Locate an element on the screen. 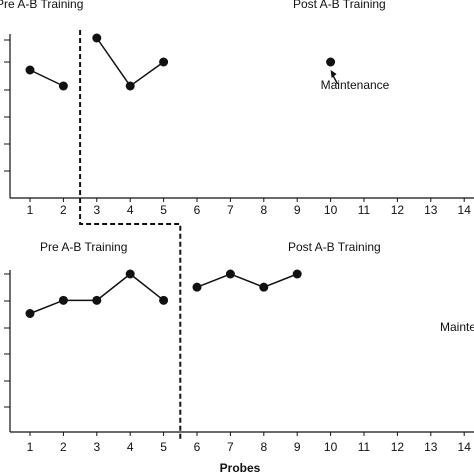 This screenshot has width=474, height=474. maintenance-arrowhead is located at coordinates (333, 74).